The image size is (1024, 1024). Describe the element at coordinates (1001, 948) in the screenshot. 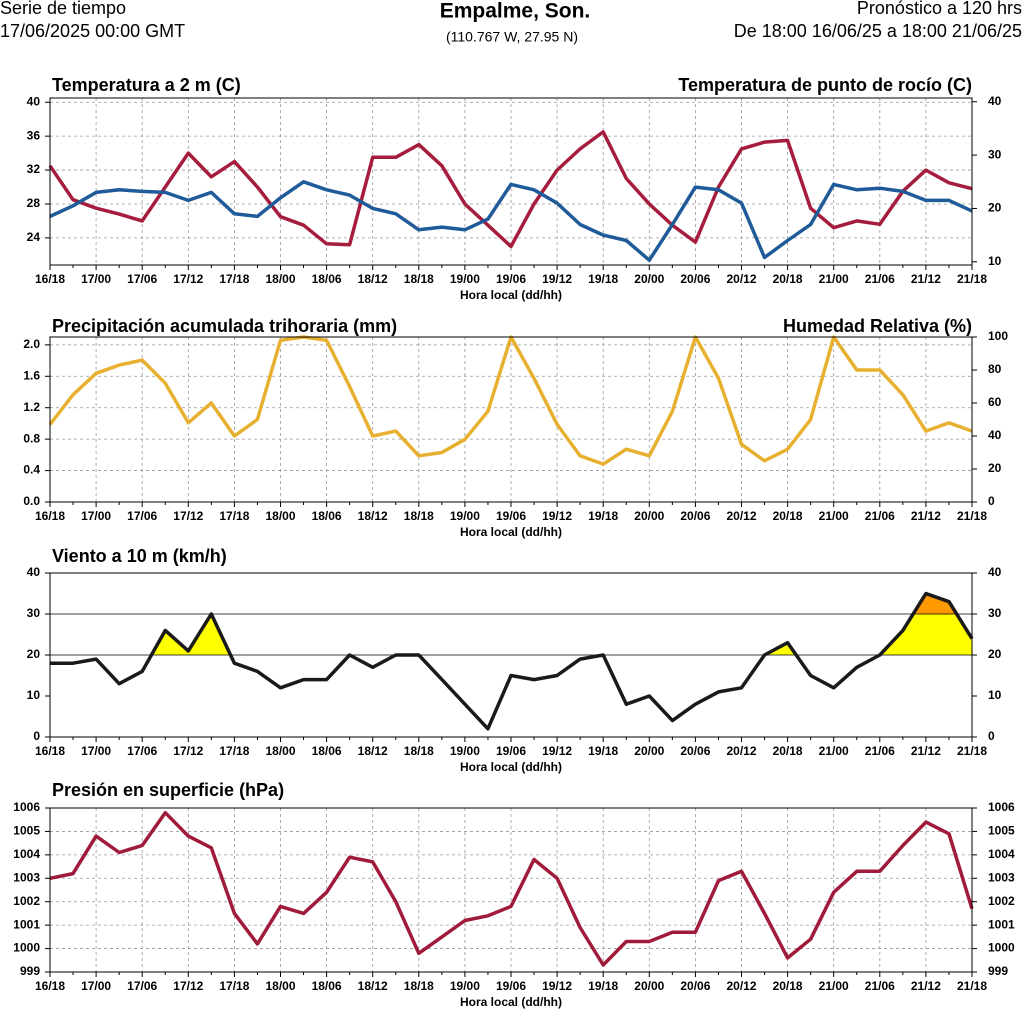

I see `y2-tick-label: 1000` at that location.